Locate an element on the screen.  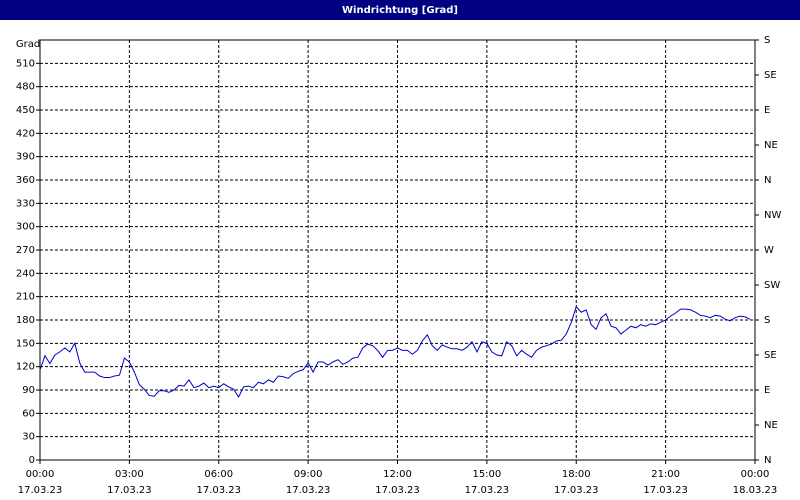
y-tick-label: 360 is located at coordinates (25, 180).